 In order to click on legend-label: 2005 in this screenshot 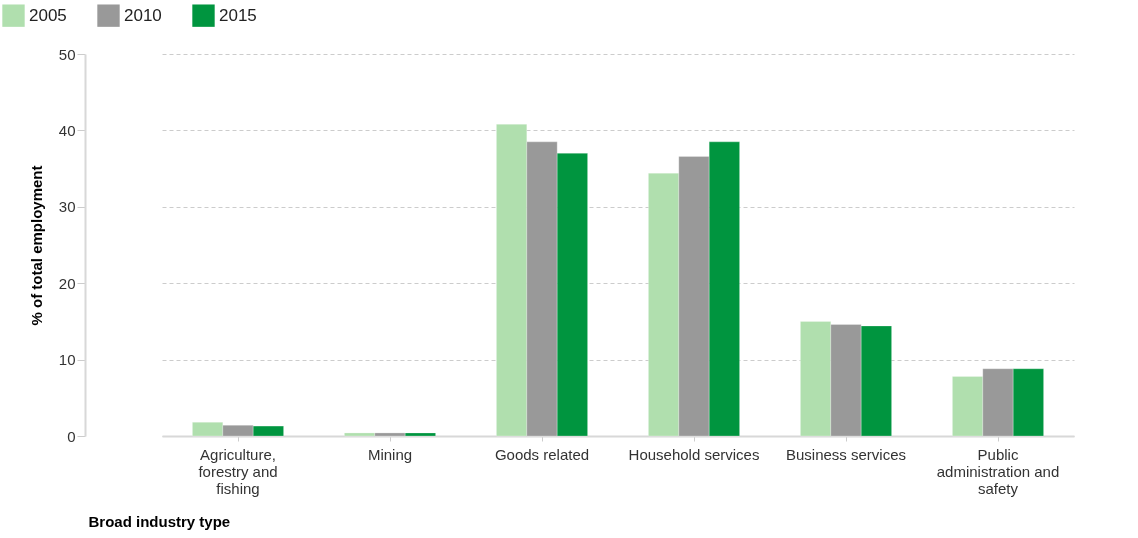, I will do `click(48, 15)`.